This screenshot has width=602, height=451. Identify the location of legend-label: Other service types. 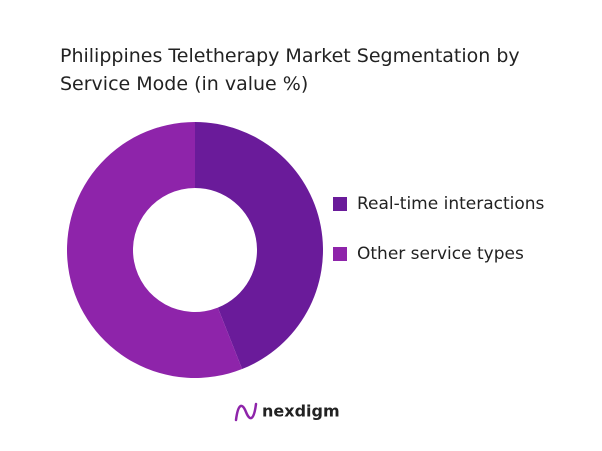
(440, 254).